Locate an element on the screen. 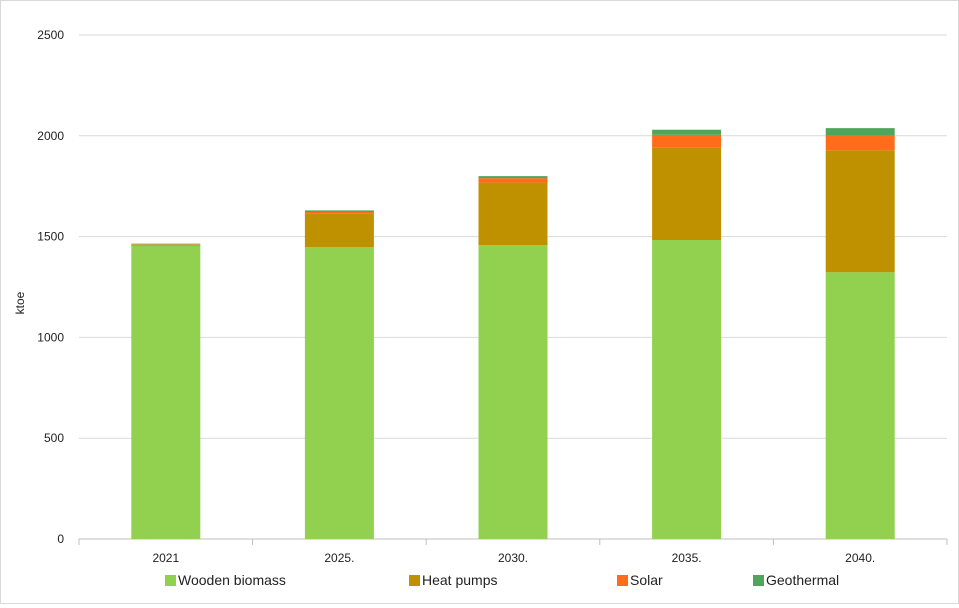 This screenshot has width=959, height=608. legend-item-geothermal: Geothermal is located at coordinates (796, 580).